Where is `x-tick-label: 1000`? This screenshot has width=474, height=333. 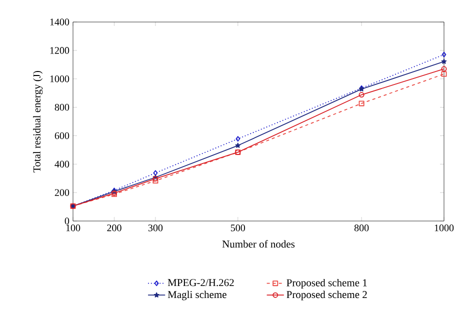
x-tick-label: 1000 is located at coordinates (444, 228).